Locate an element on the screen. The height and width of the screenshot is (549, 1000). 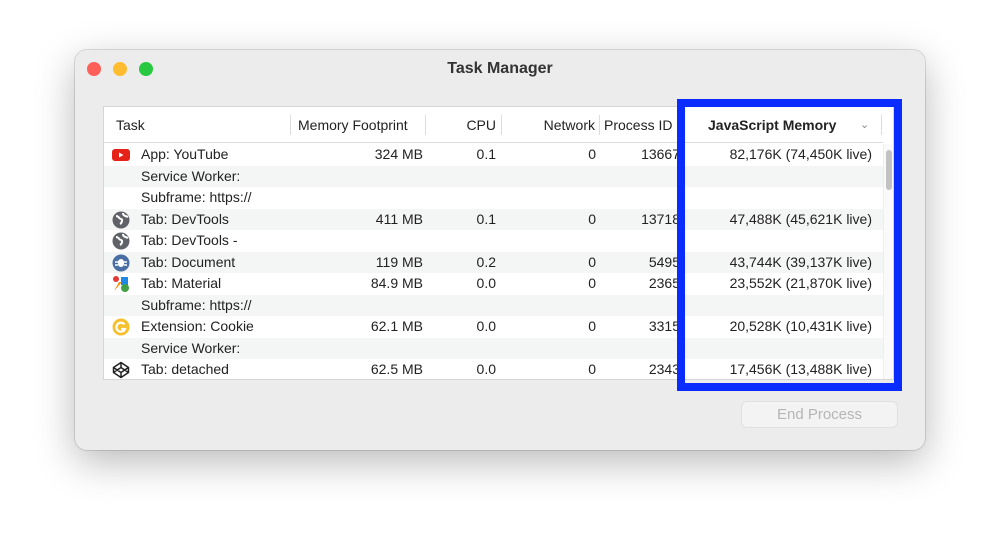
zoom-button is located at coordinates (146, 69).